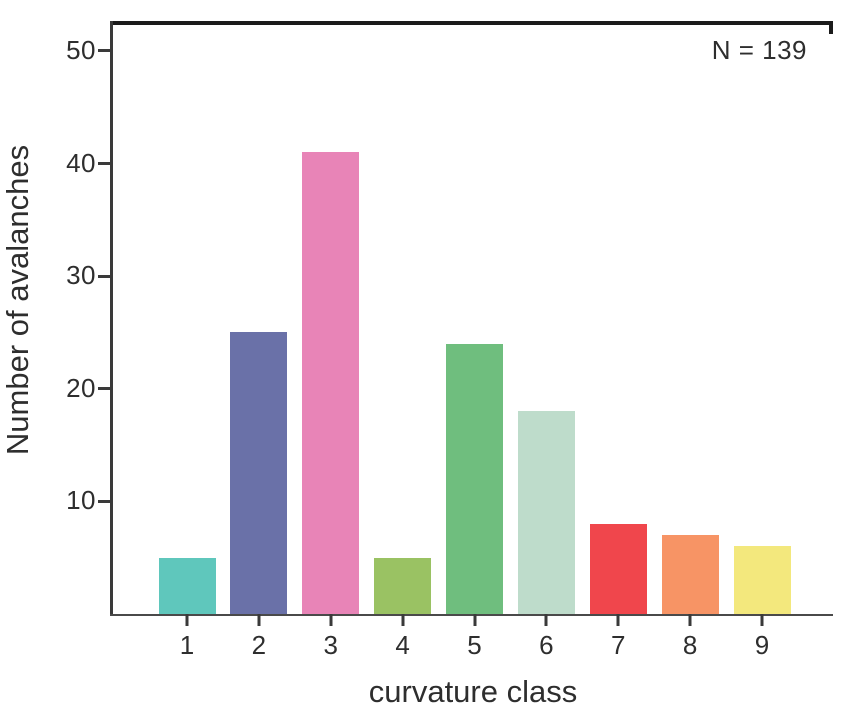 The width and height of the screenshot is (848, 719). Describe the element at coordinates (111, 318) in the screenshot. I see `y-axis-line` at that location.